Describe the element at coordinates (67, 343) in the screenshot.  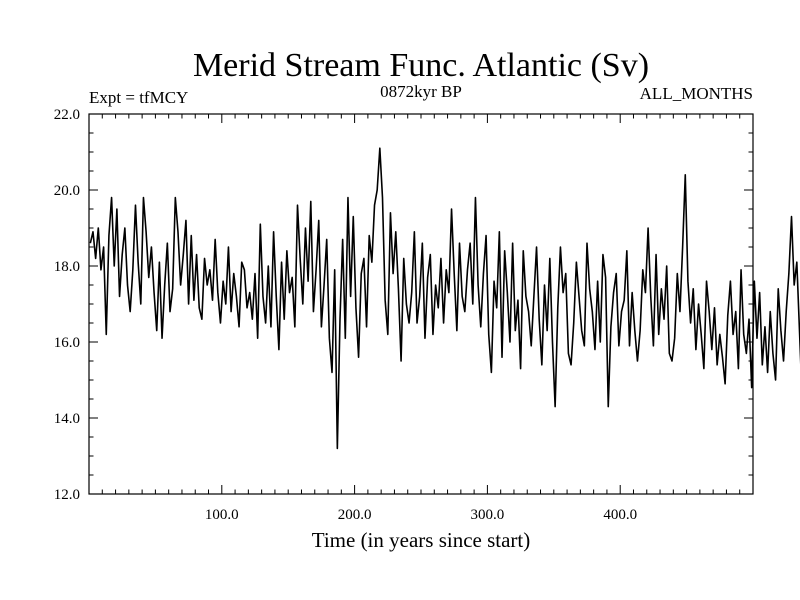
I see `y-tick-label: 16.0` at that location.